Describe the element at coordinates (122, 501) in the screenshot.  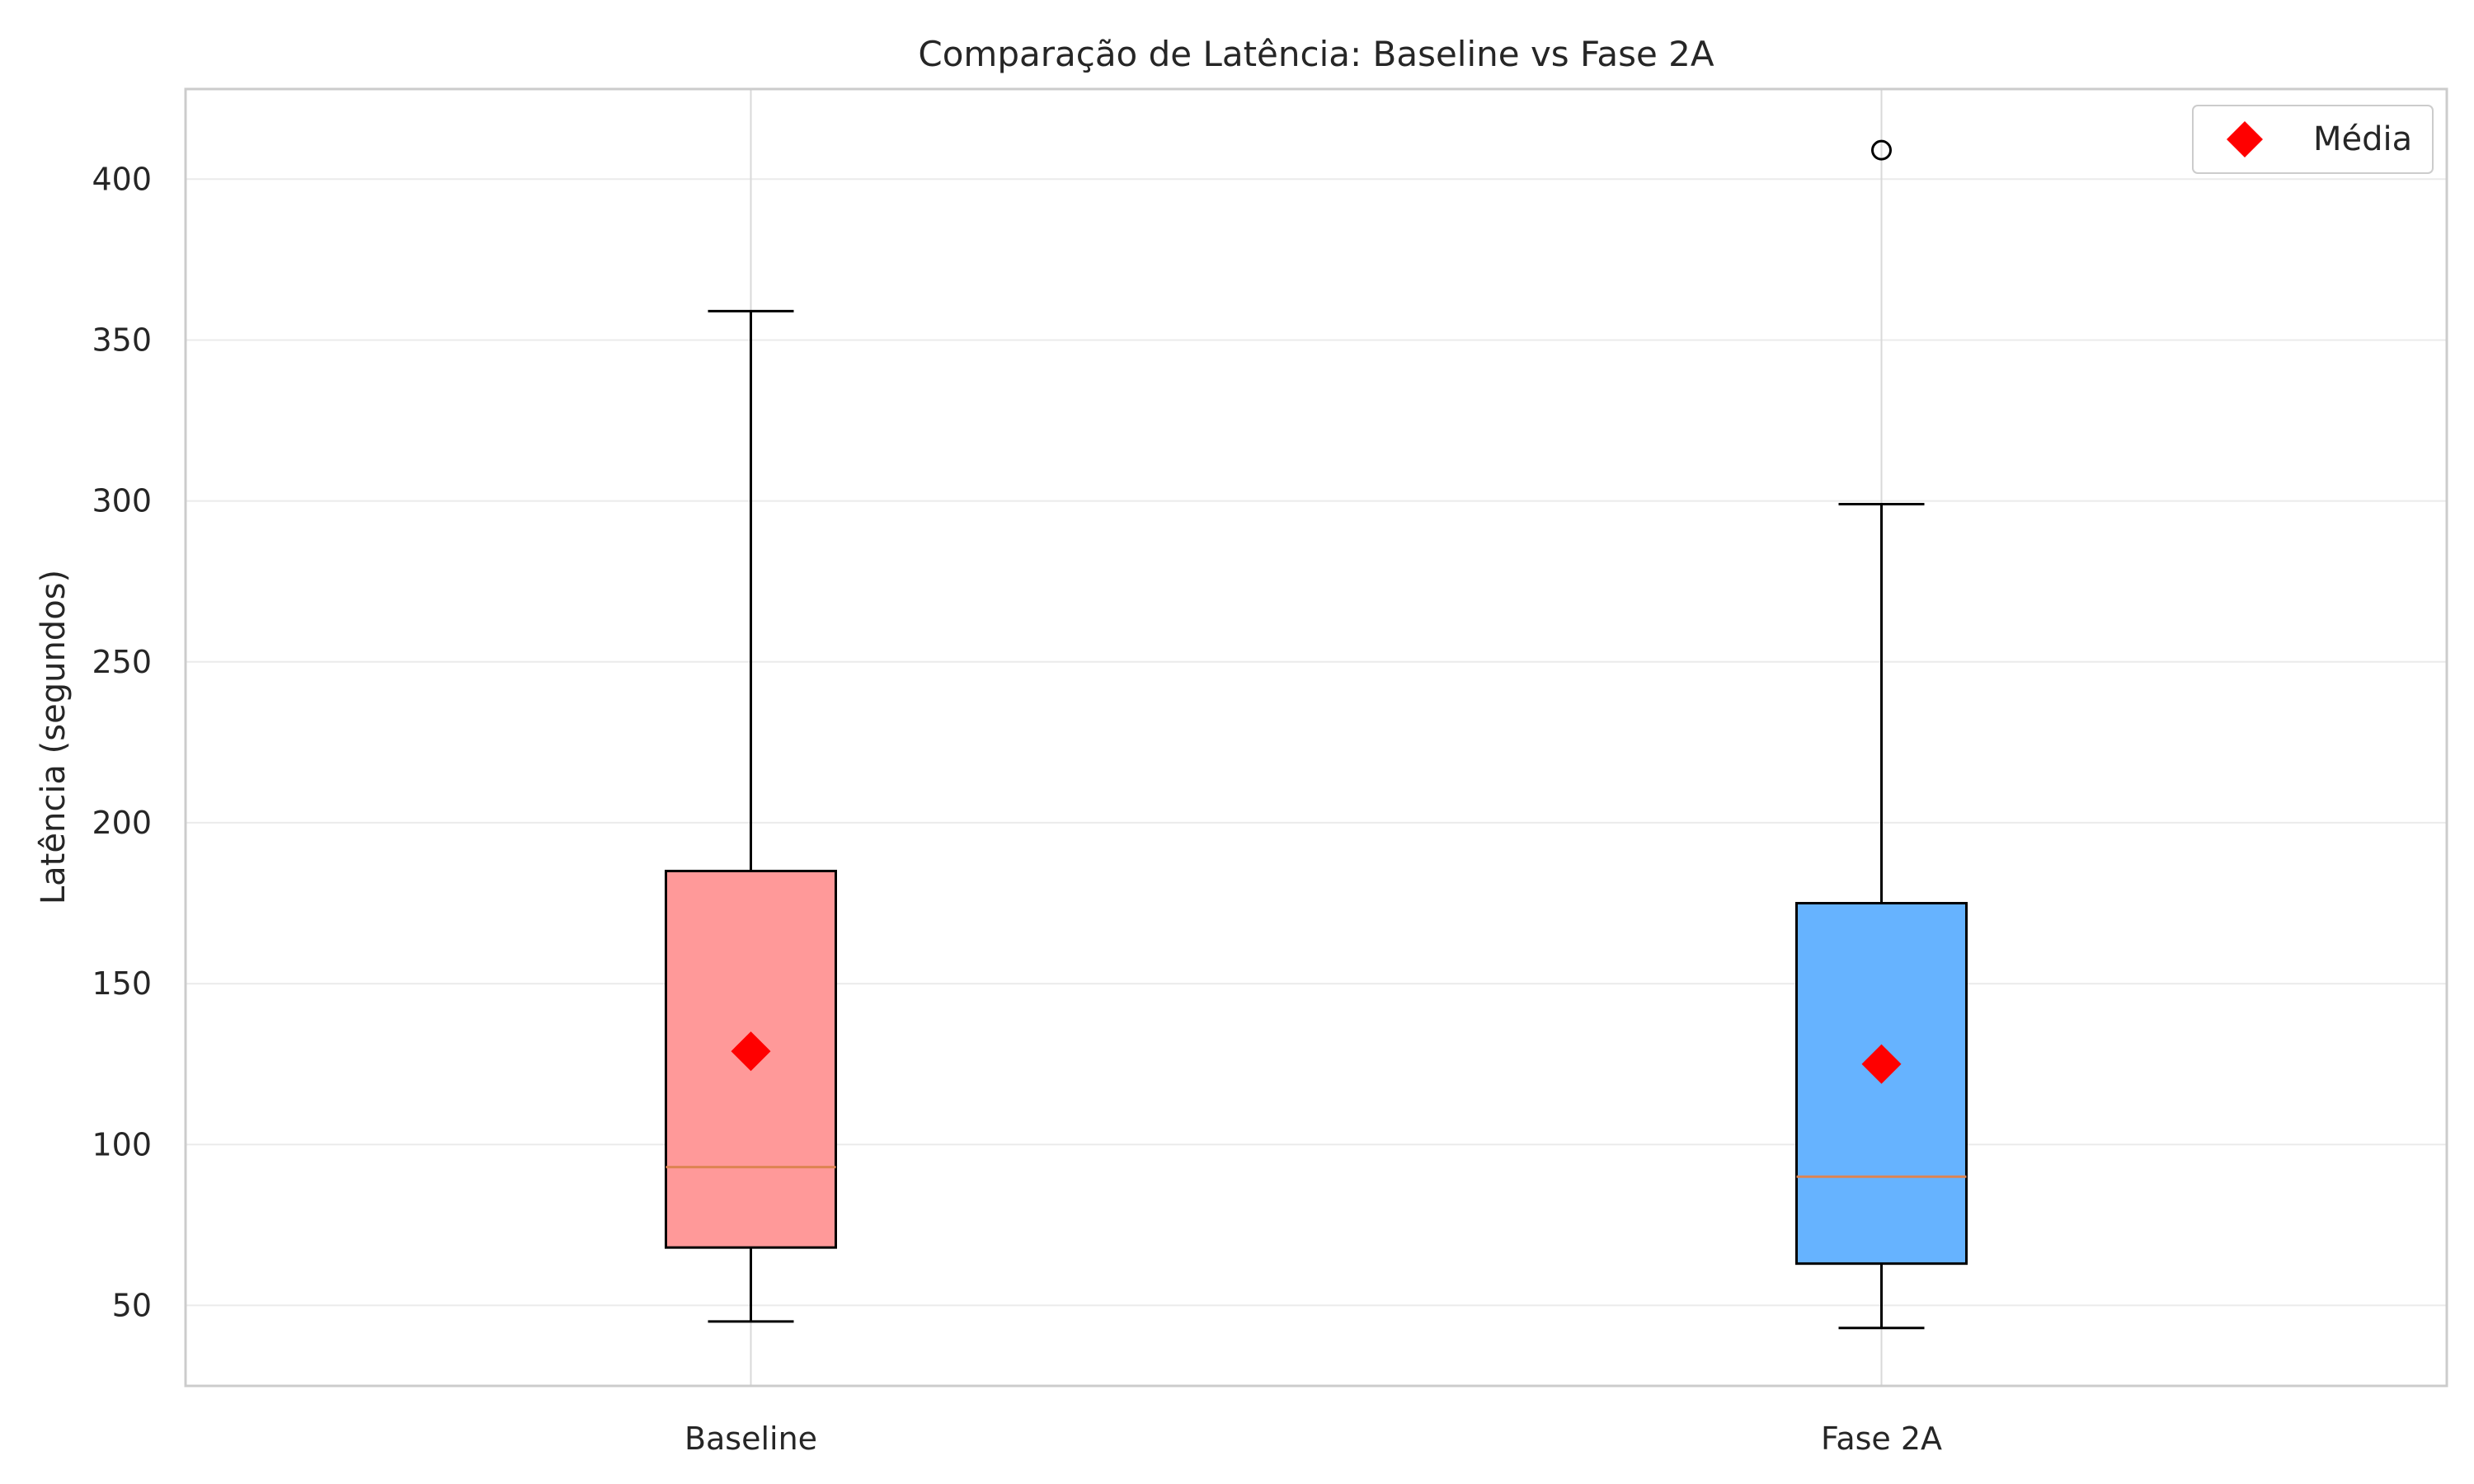
I see `y-tick-label-300: 300` at that location.